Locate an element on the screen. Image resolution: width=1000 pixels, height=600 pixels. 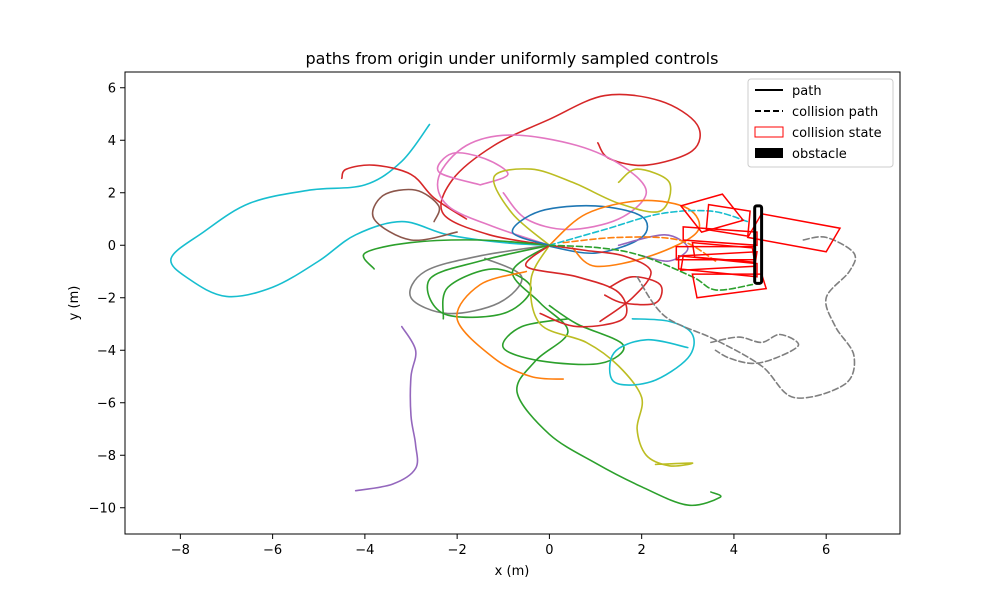
x-axis-title: x (m) is located at coordinates (512, 571).